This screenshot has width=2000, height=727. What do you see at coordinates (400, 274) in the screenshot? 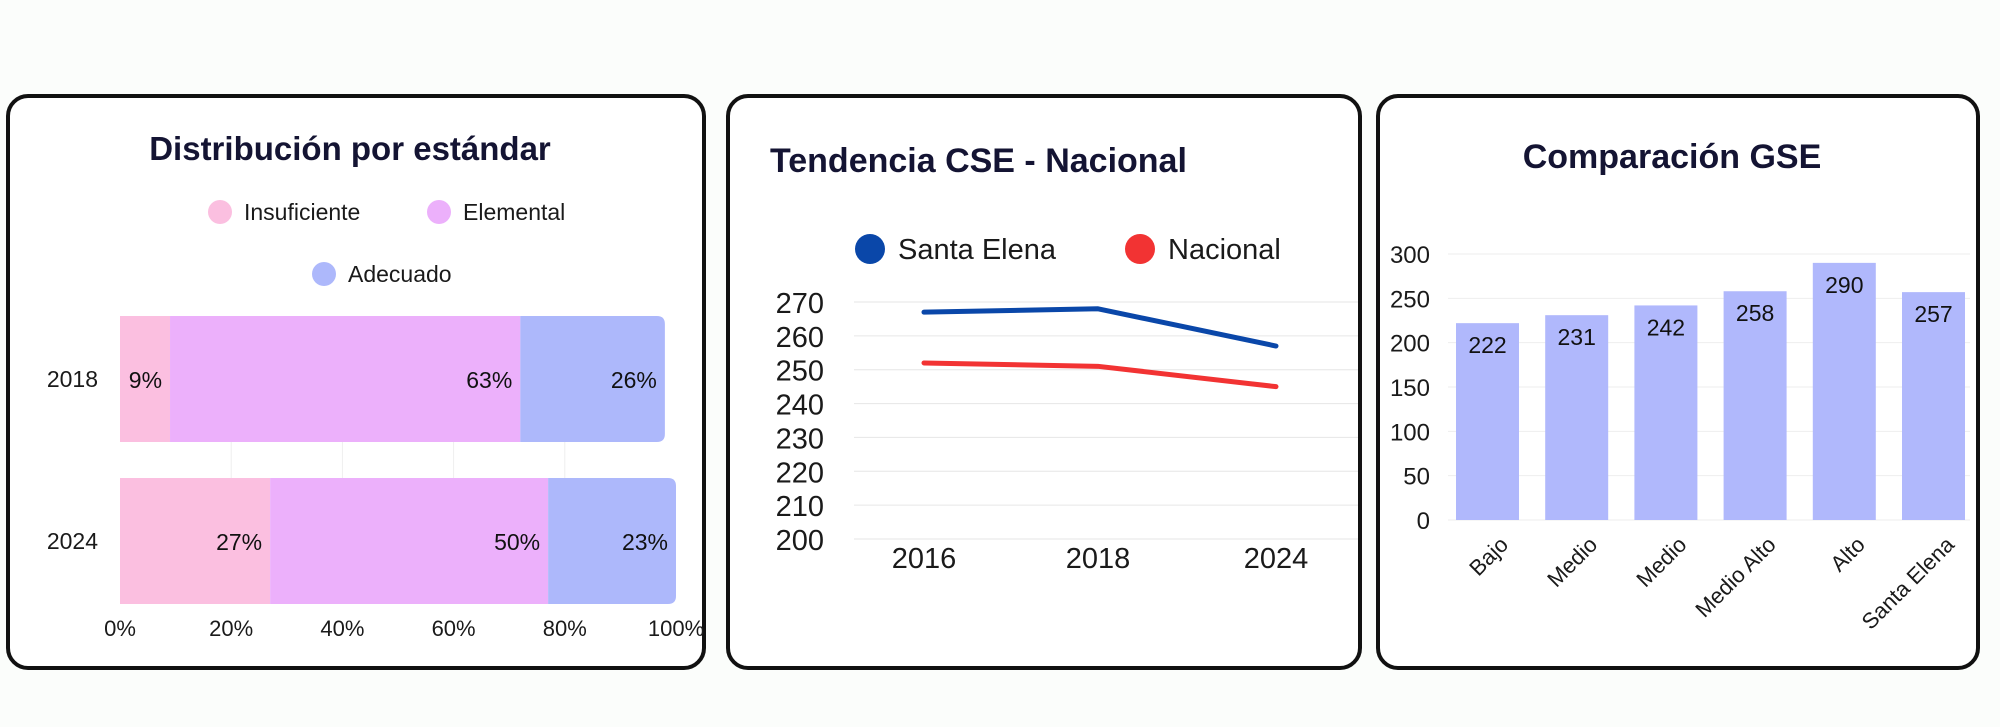
I see `legend-label-adecuado: Adecuado` at bounding box center [400, 274].